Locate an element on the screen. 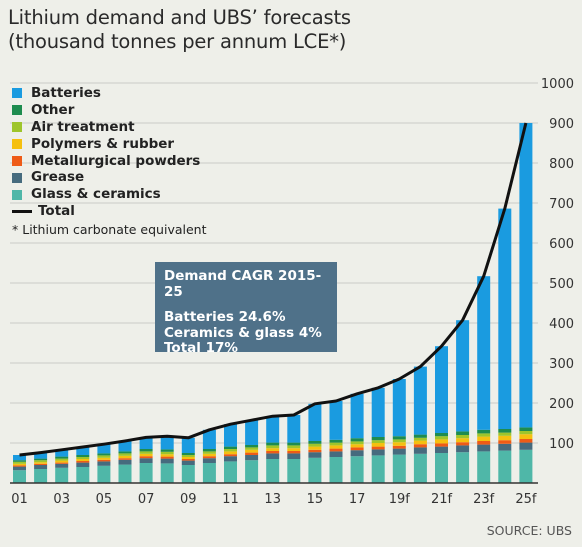  bar-24f is located at coordinates (505, 345).